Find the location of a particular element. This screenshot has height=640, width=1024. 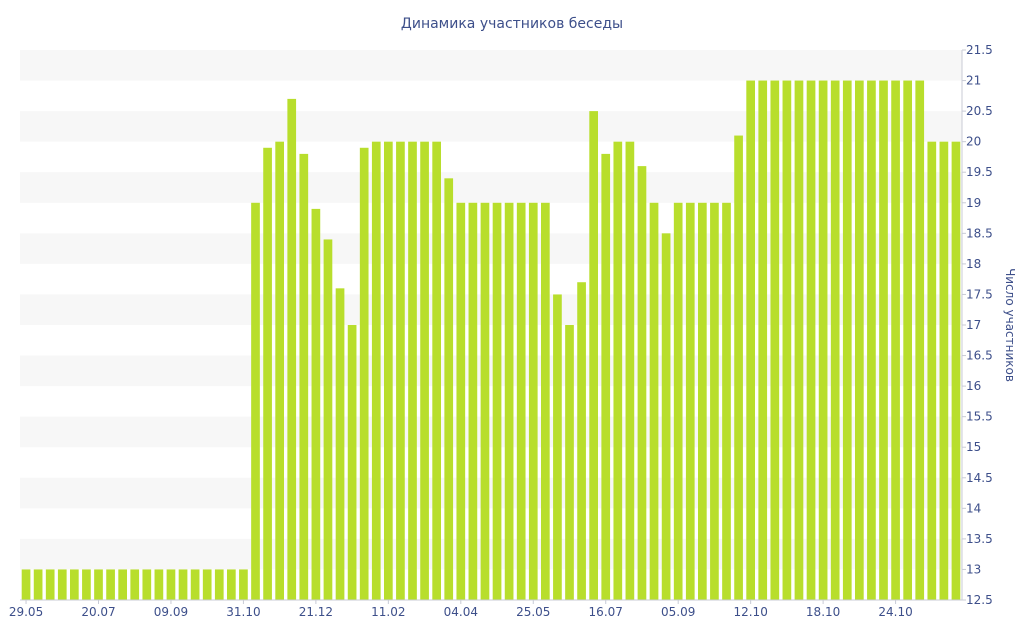

x-tick-label: 05.09 is located at coordinates (678, 612).